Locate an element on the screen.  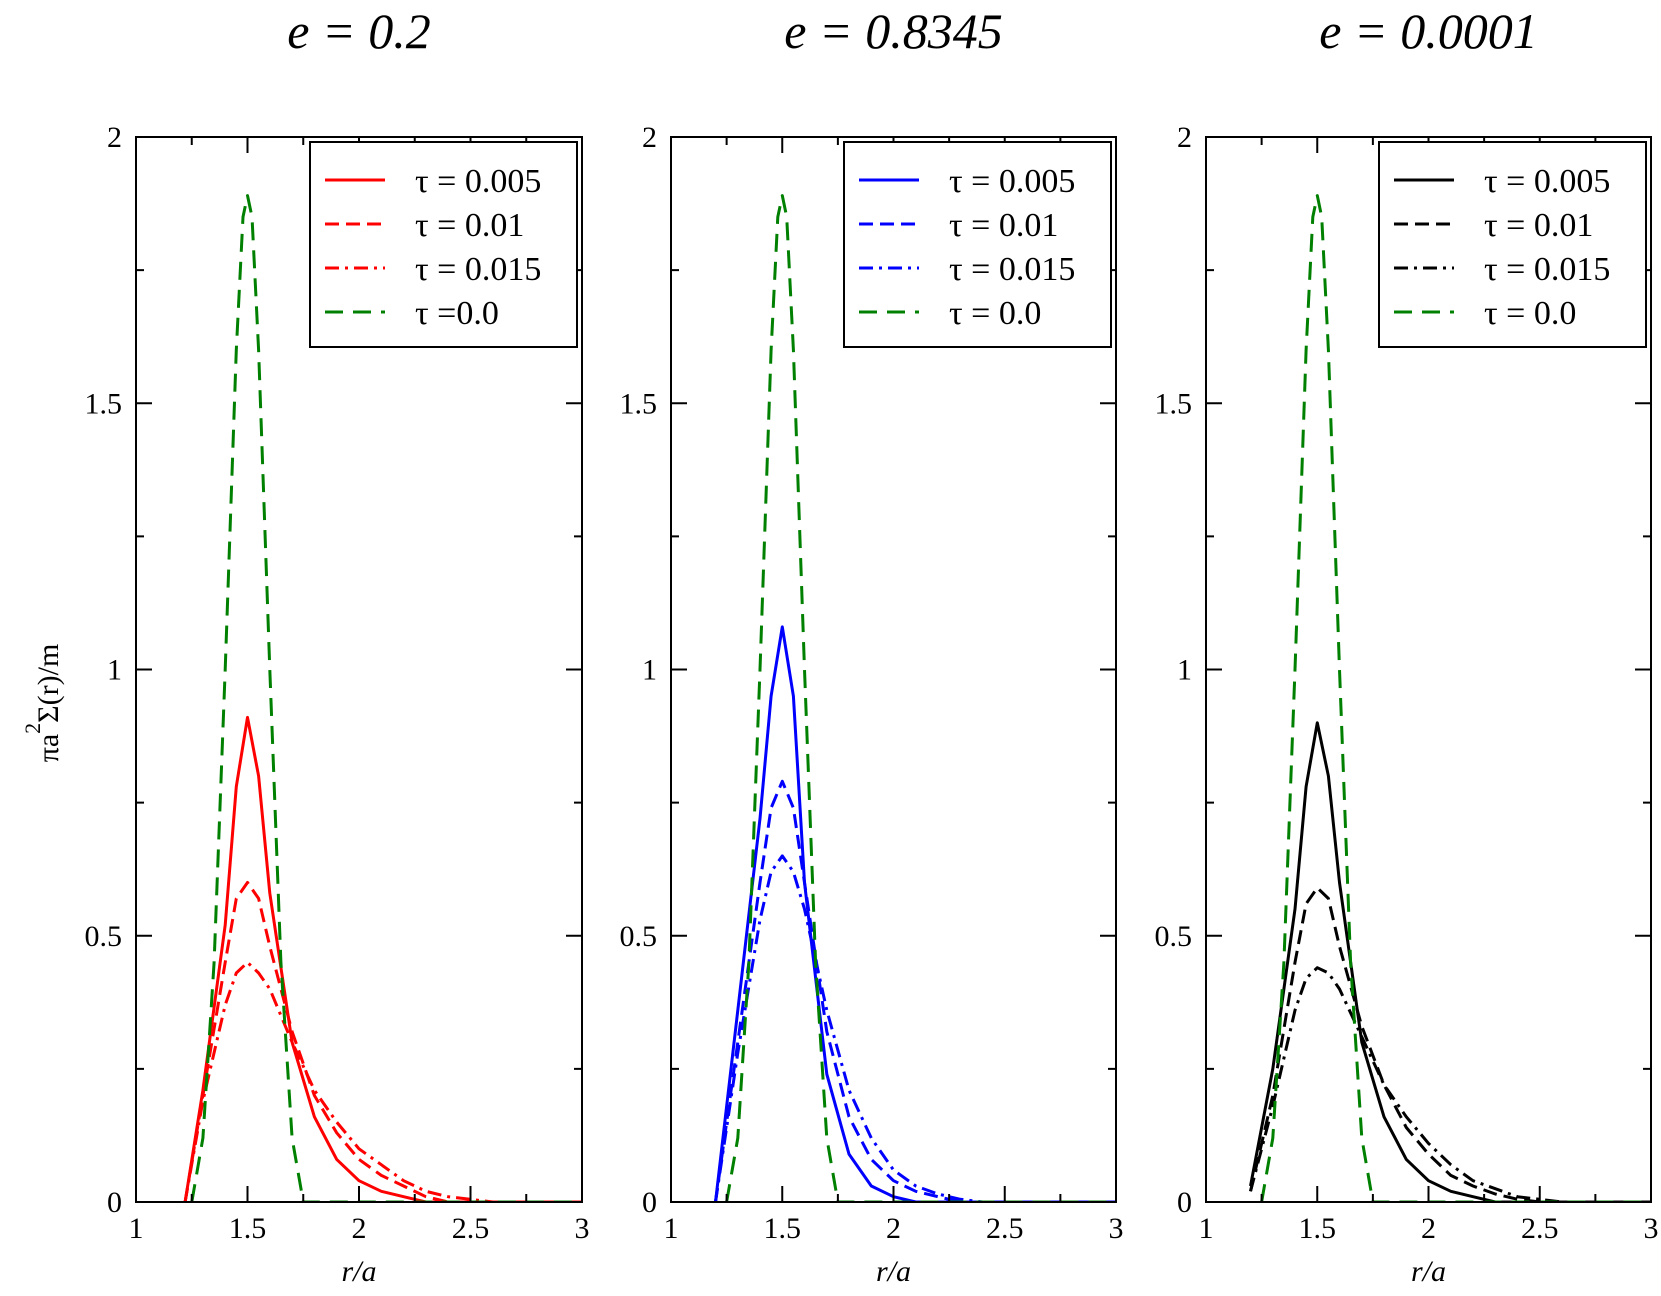
chart-title: e = 0.0001 is located at coordinates (1428, 31).